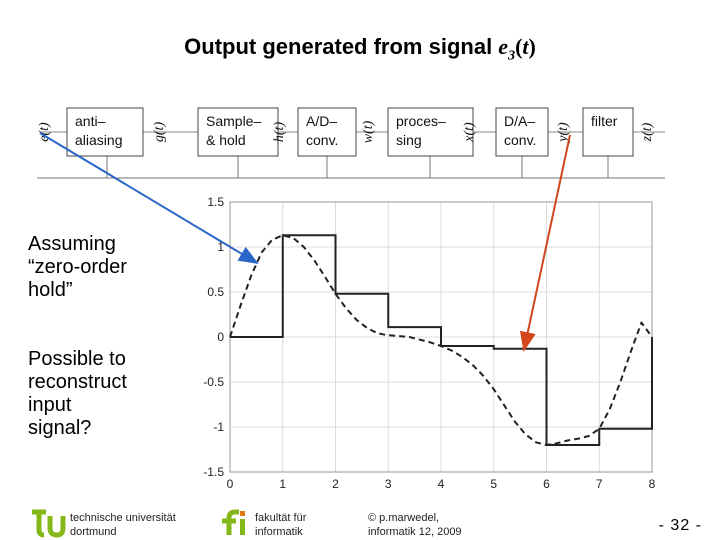  What do you see at coordinates (335, 484) in the screenshot?
I see `x-tick-label: 2` at bounding box center [335, 484].